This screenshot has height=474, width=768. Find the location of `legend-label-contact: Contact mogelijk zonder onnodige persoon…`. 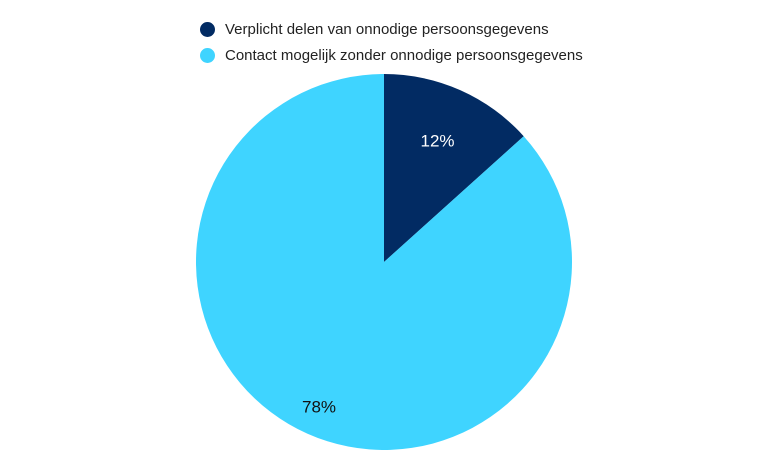

legend-label-contact: Contact mogelijk zonder onnodige persoon… is located at coordinates (404, 55).